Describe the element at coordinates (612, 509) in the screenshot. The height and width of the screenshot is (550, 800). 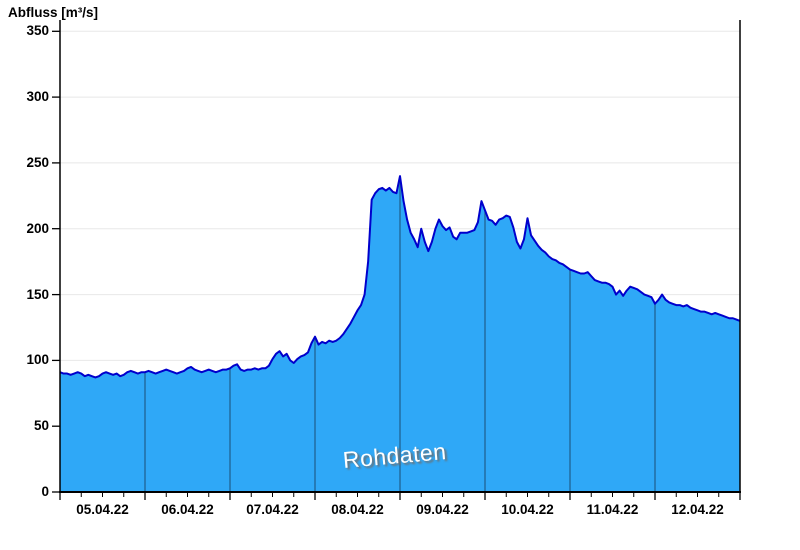
I see `x-tick-label: 11.04.22` at that location.